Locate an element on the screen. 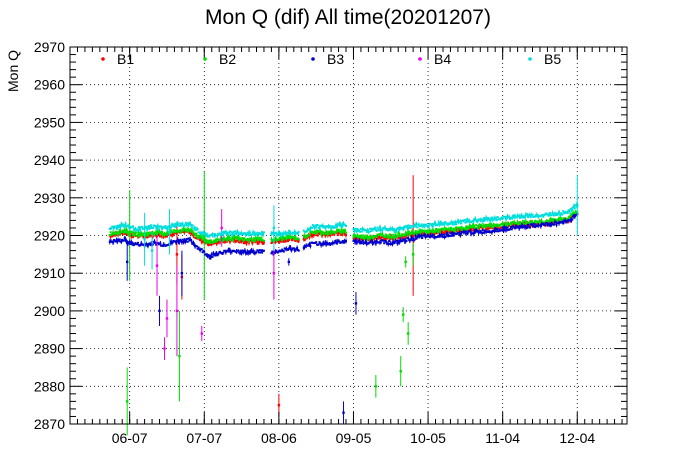  legend-marker-B2 is located at coordinates (205, 59).